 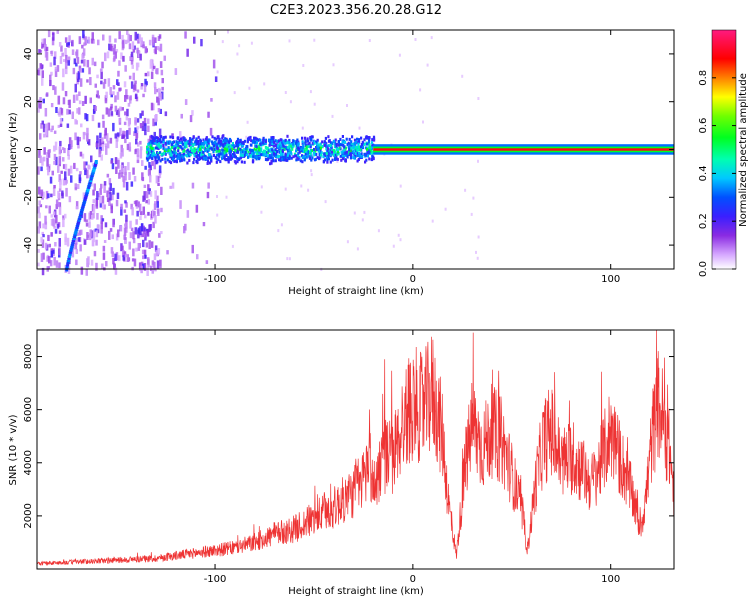 What do you see at coordinates (28, 197) in the screenshot?
I see `y-tick-label: -20` at bounding box center [28, 197].